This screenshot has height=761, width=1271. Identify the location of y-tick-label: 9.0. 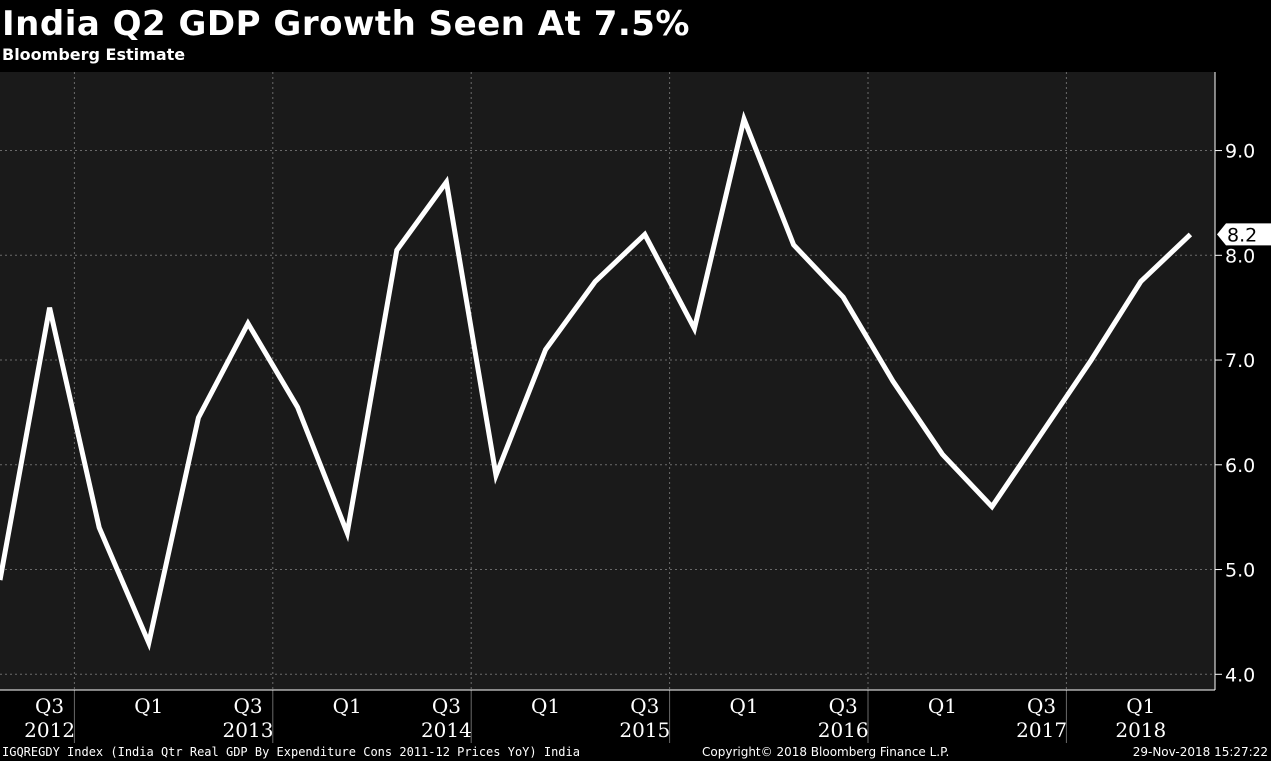
(1240, 152).